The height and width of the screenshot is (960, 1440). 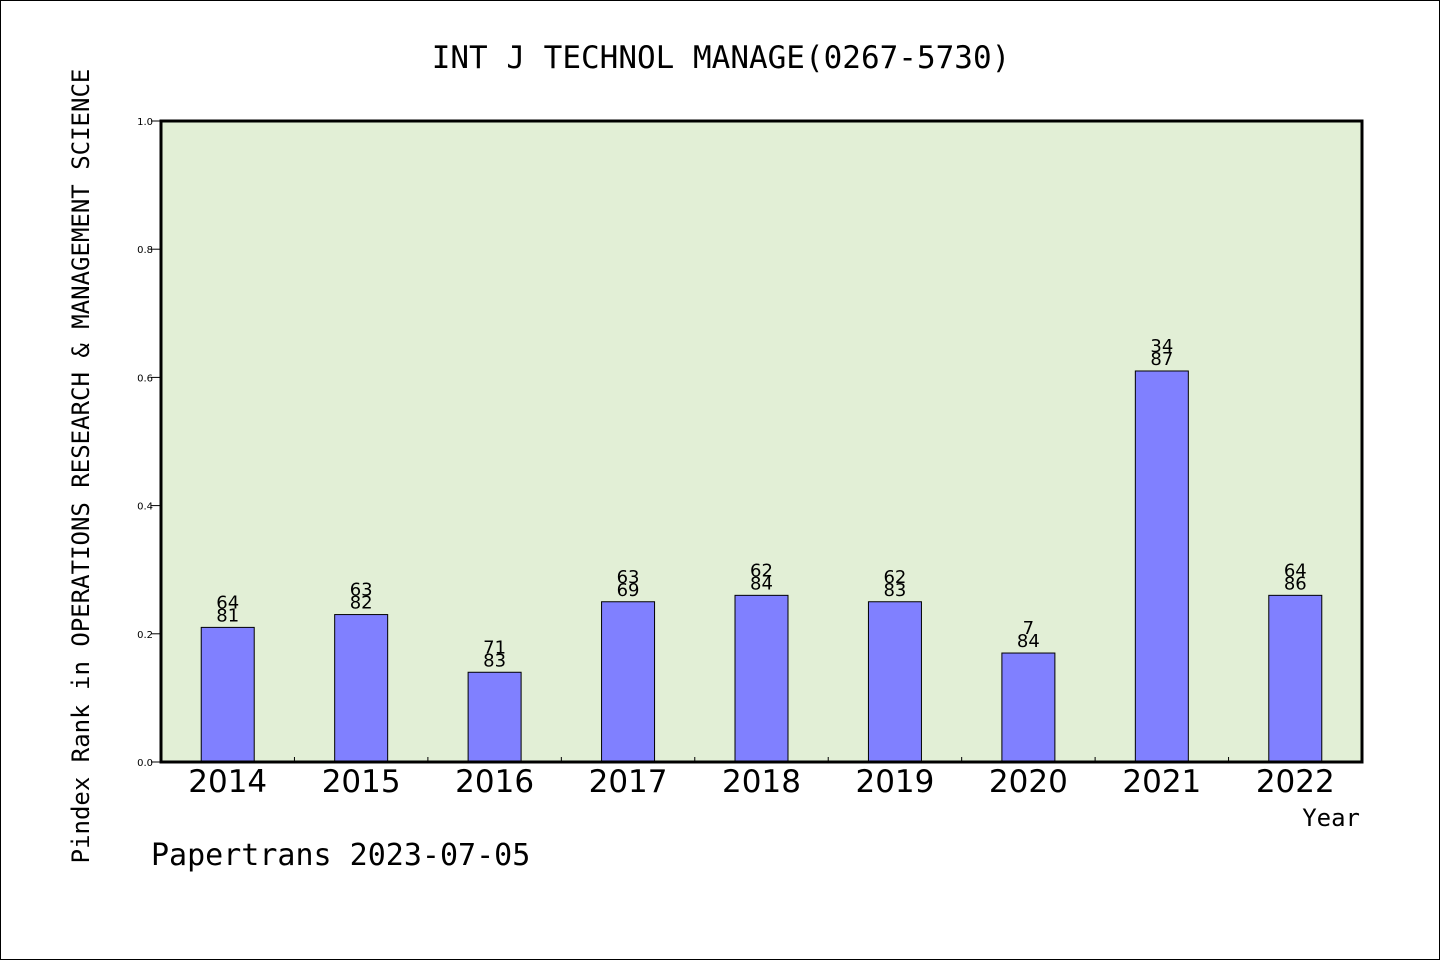 I want to click on bar-value-label: 34, so click(x=1161, y=346).